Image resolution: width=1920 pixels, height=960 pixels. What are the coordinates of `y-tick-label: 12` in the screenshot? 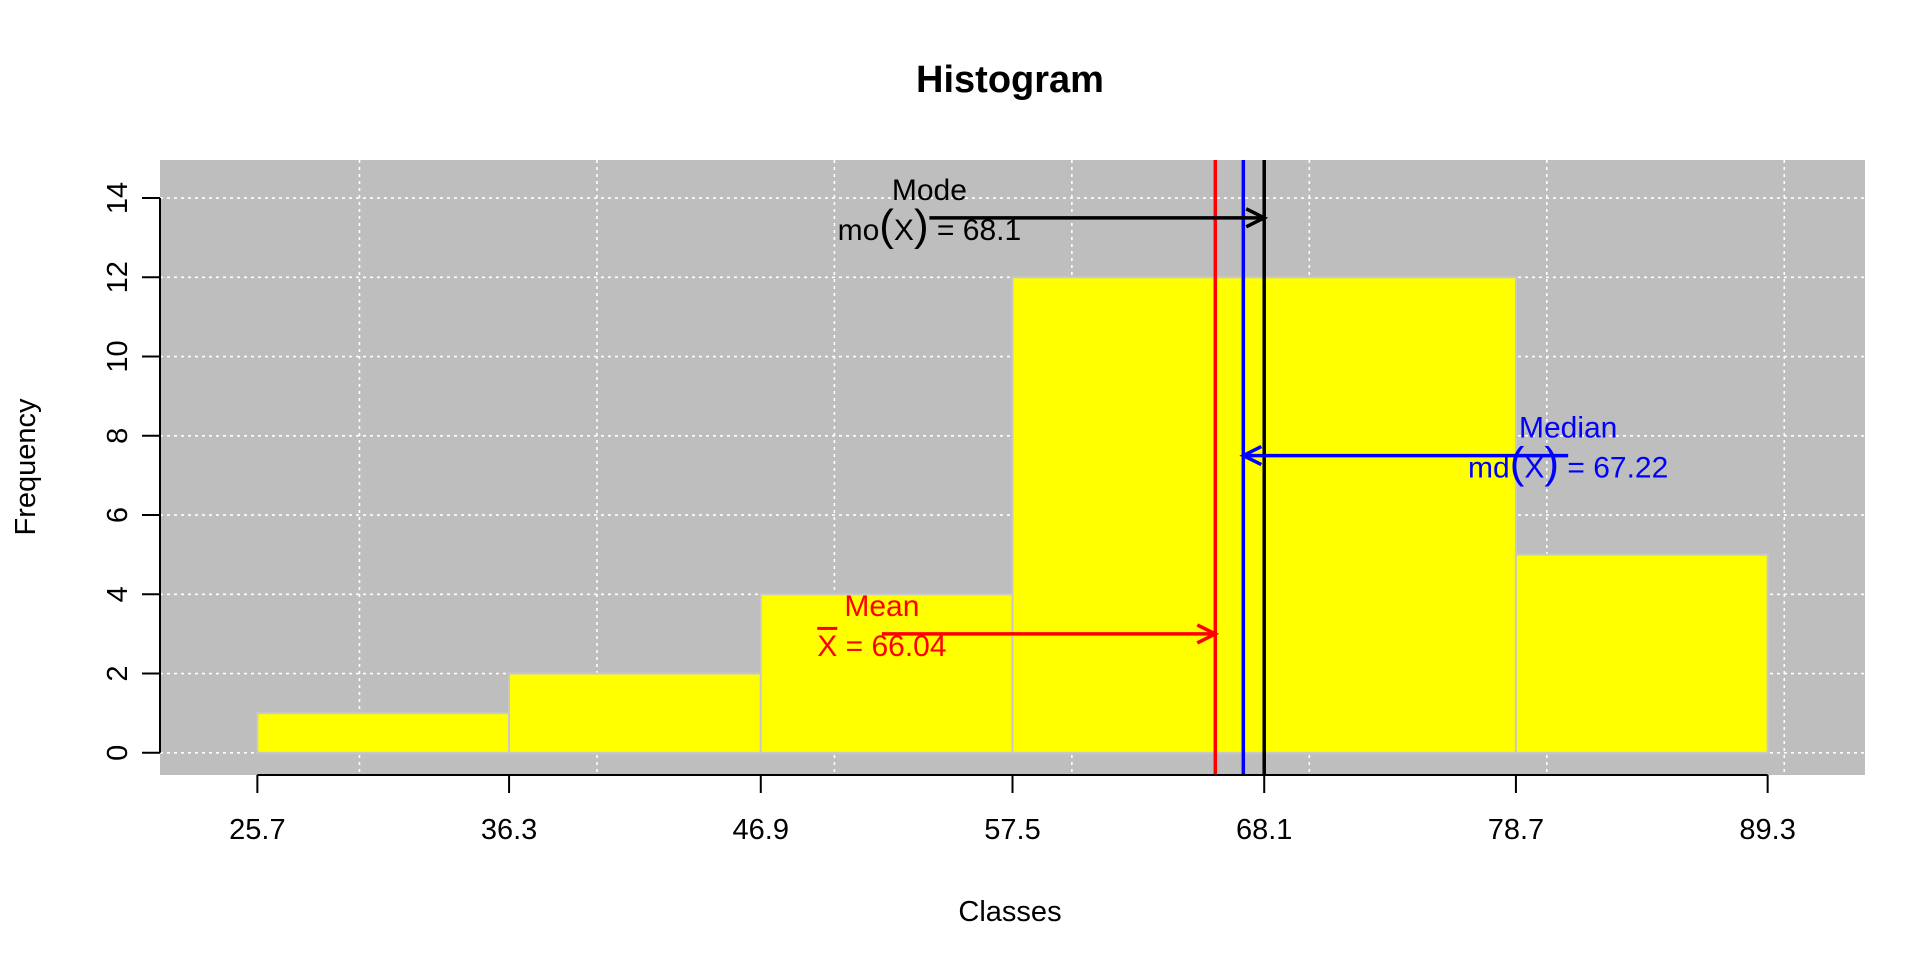 It's located at (118, 277).